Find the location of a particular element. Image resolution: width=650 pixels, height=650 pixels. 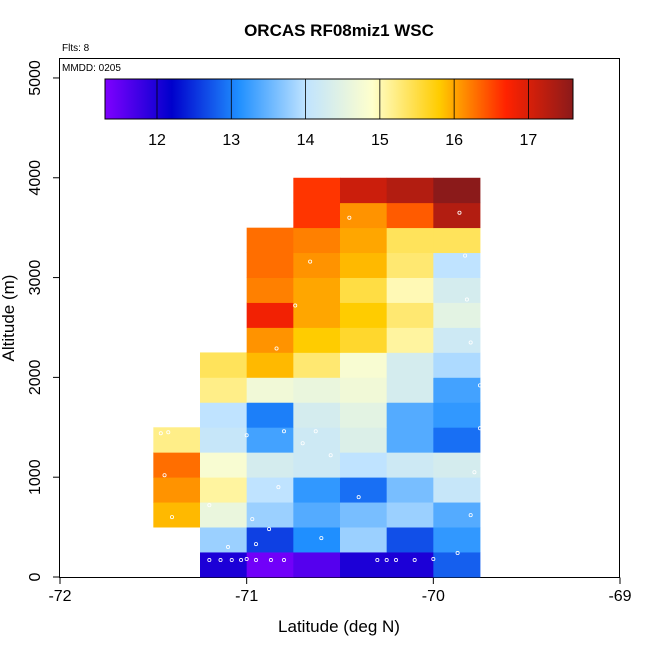

chart-title: ORCAS RF08miz1 WSC is located at coordinates (339, 30).